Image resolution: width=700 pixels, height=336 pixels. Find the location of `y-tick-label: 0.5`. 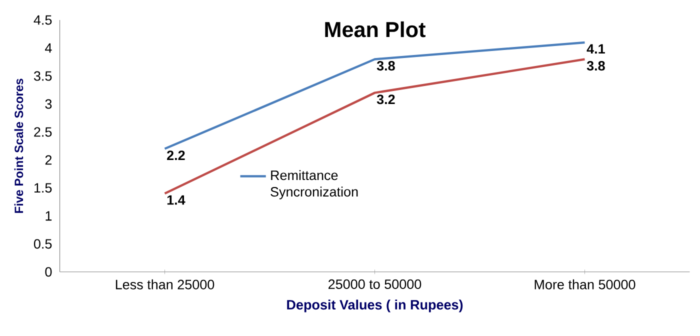

y-tick-label: 0.5 is located at coordinates (43, 244).